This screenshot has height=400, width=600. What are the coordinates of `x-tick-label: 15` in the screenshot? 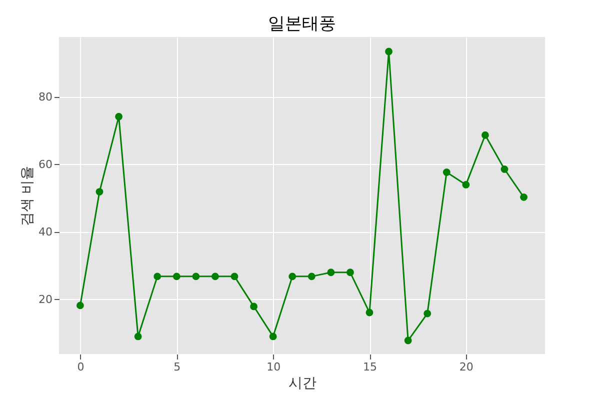 It's located at (370, 367).